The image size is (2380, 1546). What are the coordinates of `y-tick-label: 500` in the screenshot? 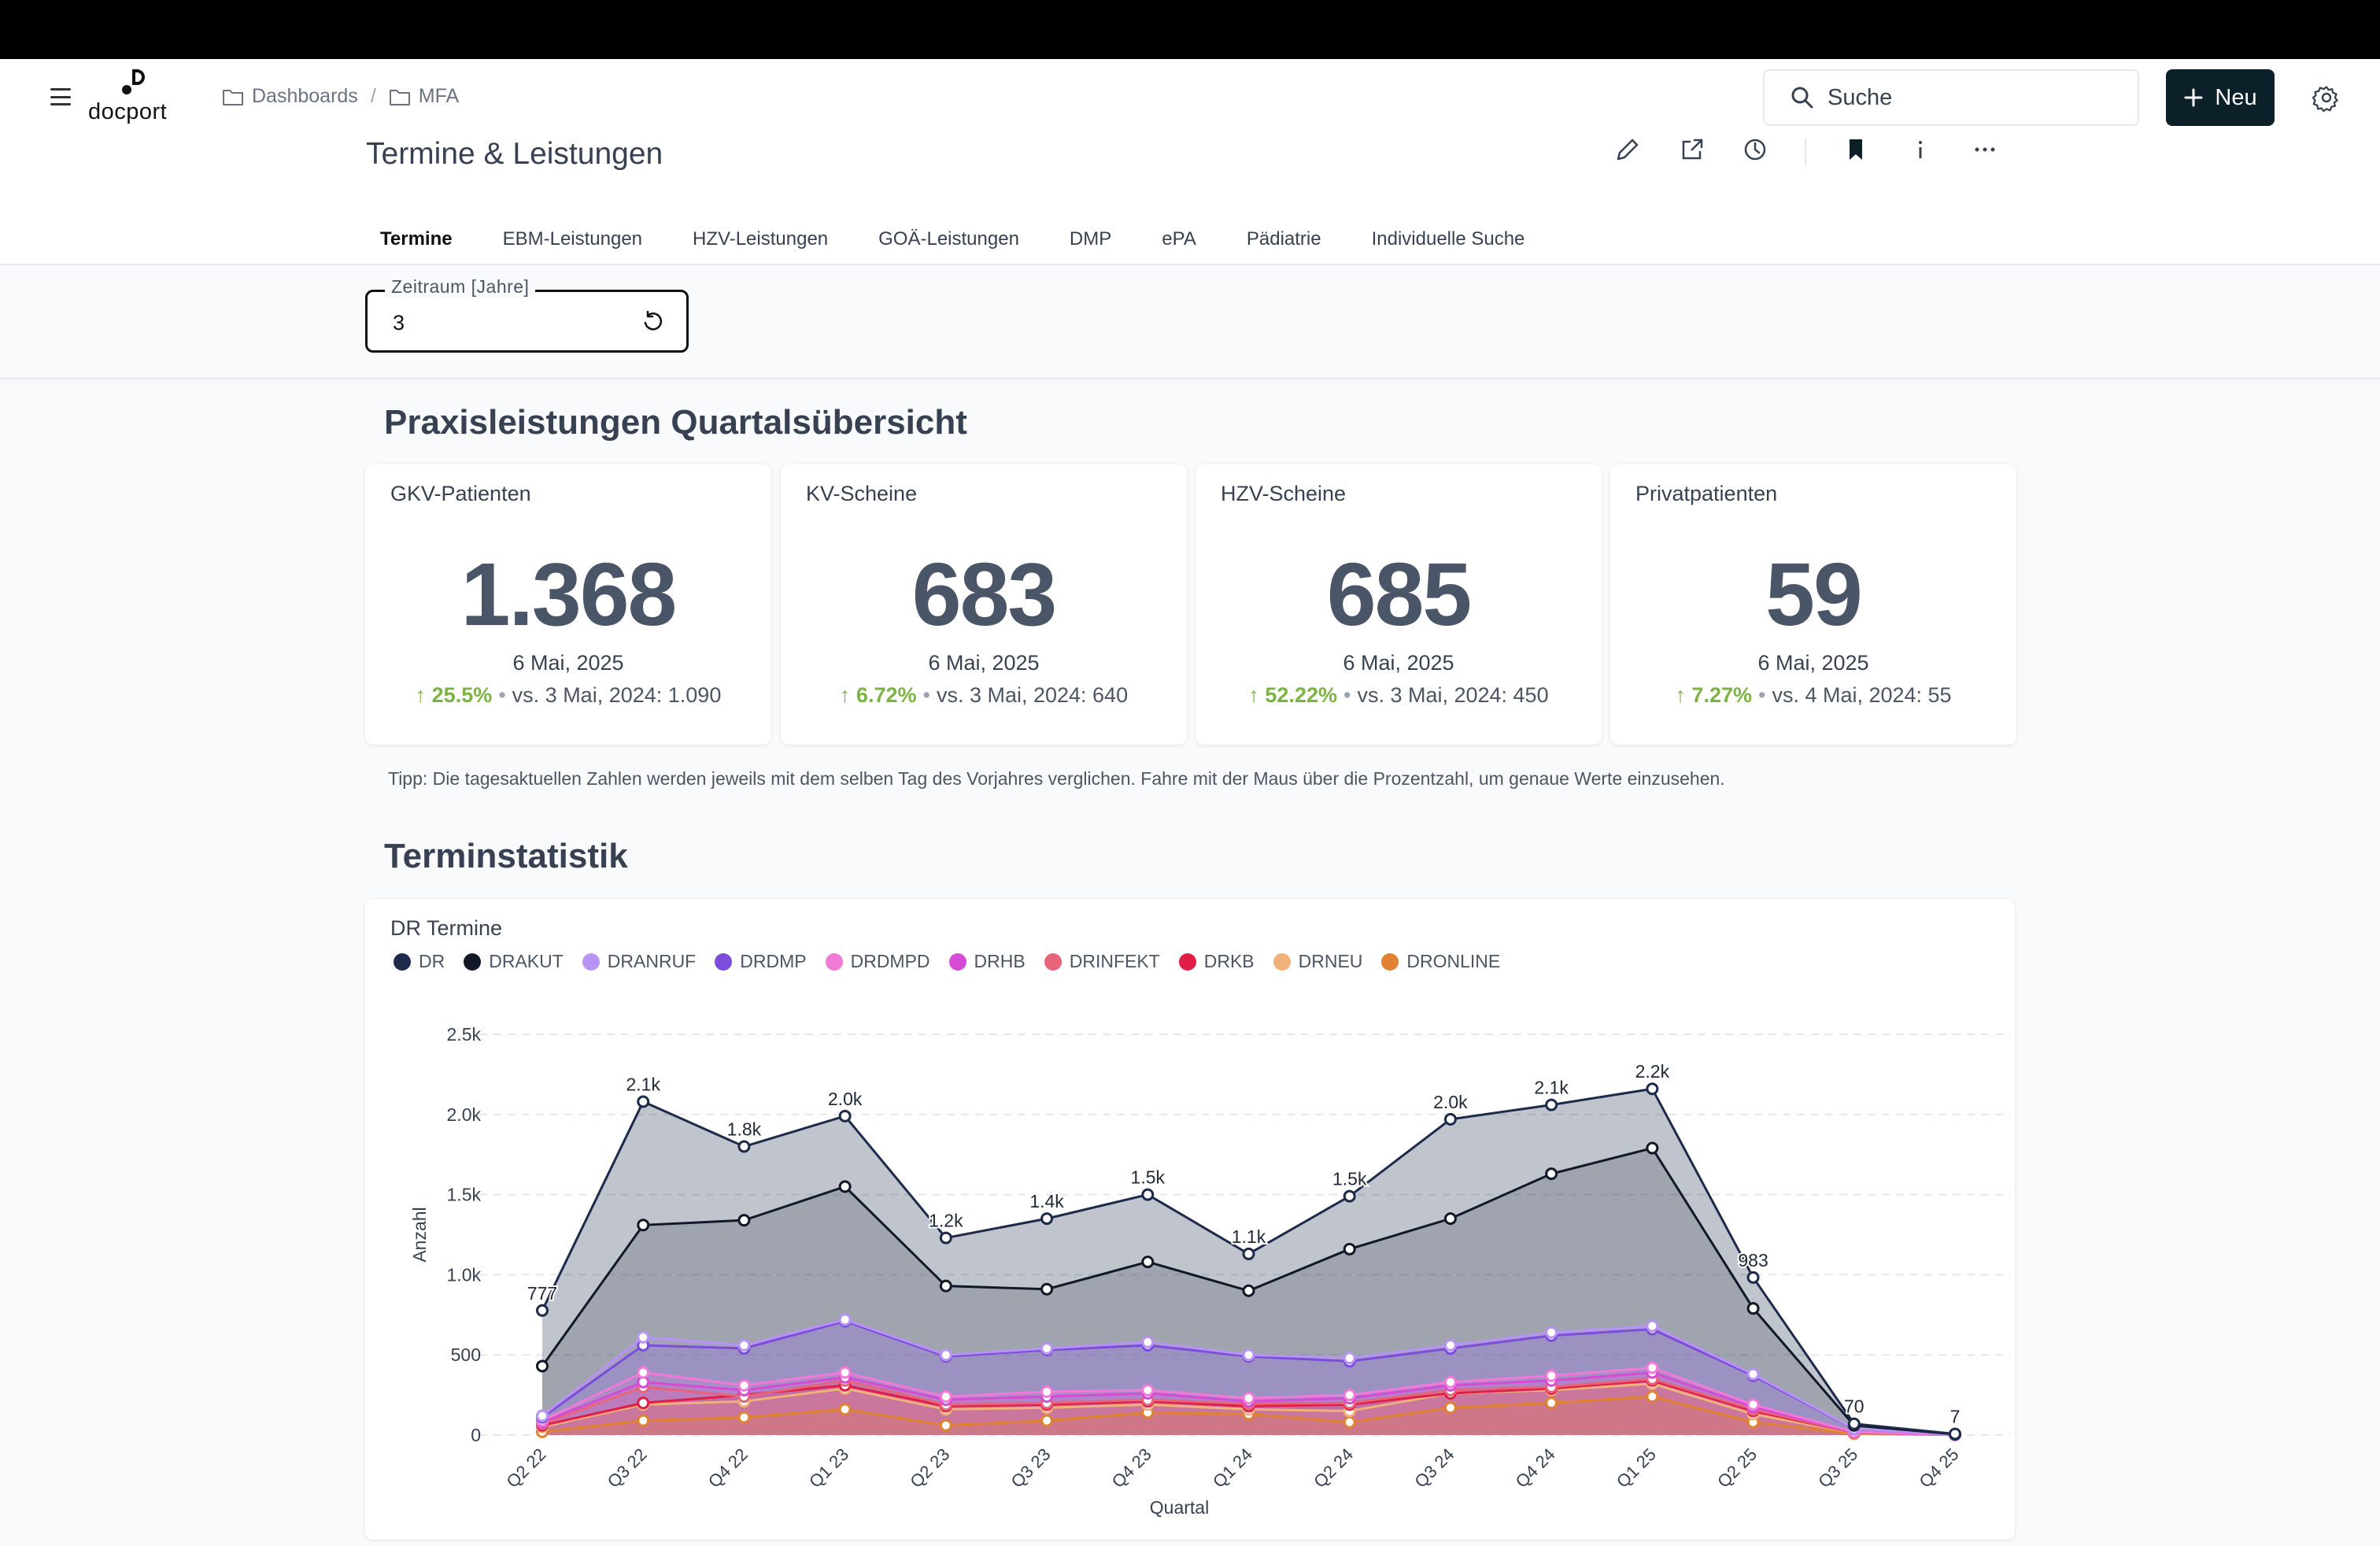 It's located at (466, 1354).